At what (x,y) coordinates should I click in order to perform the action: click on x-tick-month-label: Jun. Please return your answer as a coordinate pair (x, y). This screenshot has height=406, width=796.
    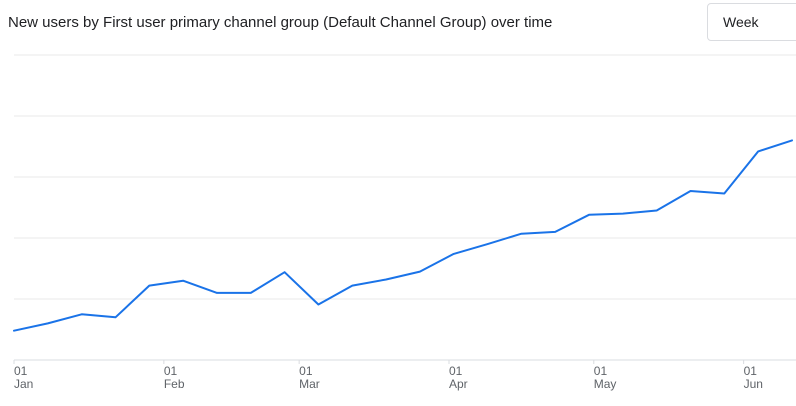
    Looking at the image, I should click on (753, 384).